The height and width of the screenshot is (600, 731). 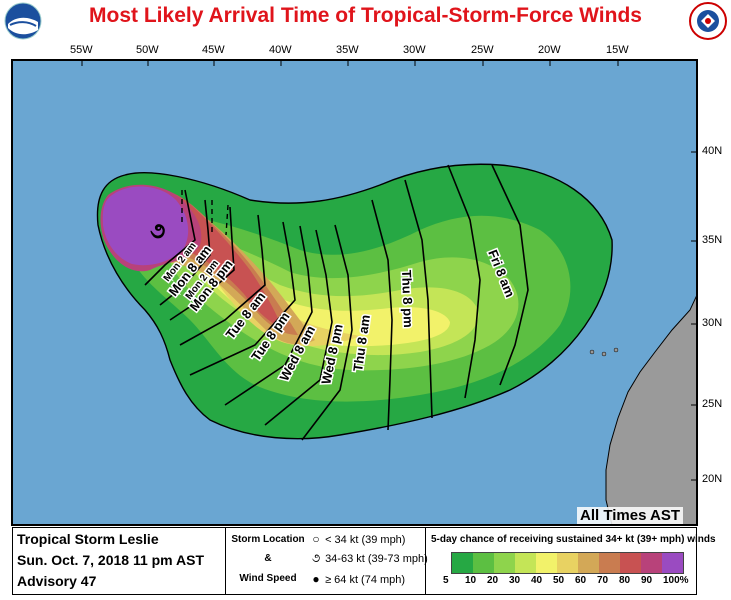 What do you see at coordinates (708, 21) in the screenshot?
I see `nws-logo-icon` at bounding box center [708, 21].